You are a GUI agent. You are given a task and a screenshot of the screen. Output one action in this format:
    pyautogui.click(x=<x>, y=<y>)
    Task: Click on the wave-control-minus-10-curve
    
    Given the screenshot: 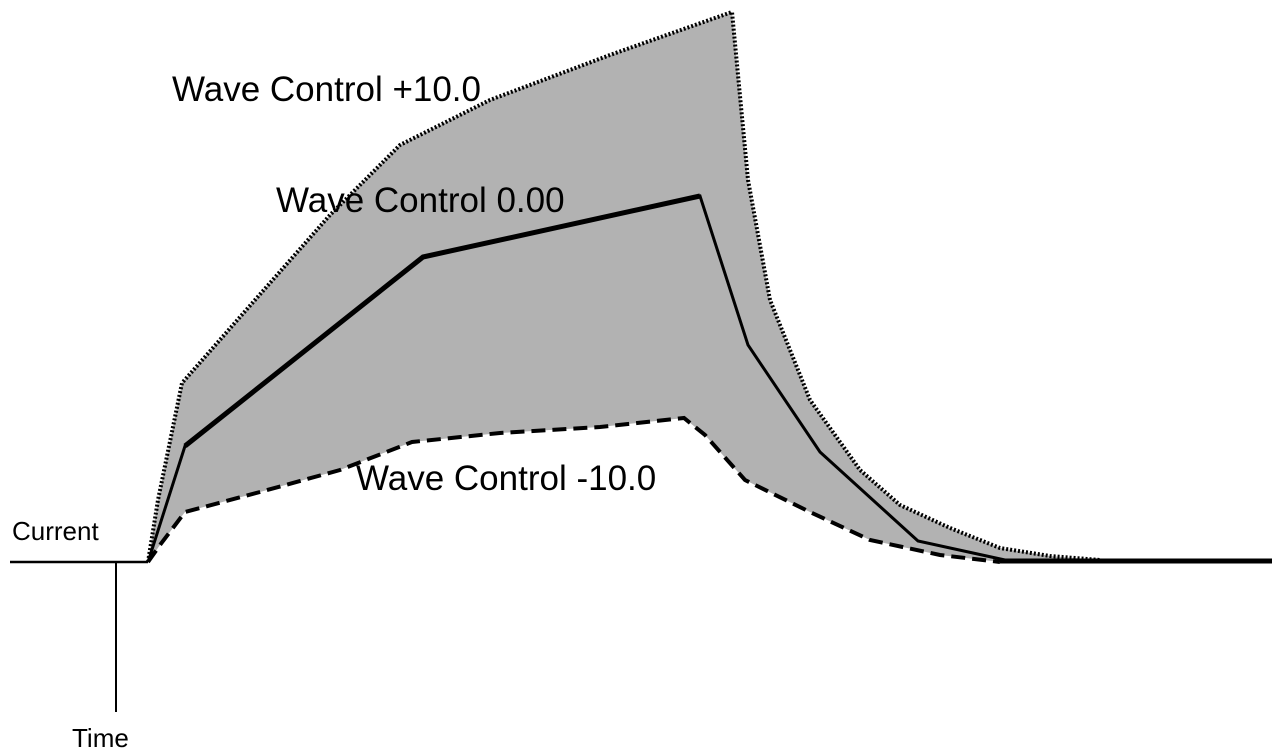 What is the action you would take?
    pyautogui.click(x=573, y=489)
    